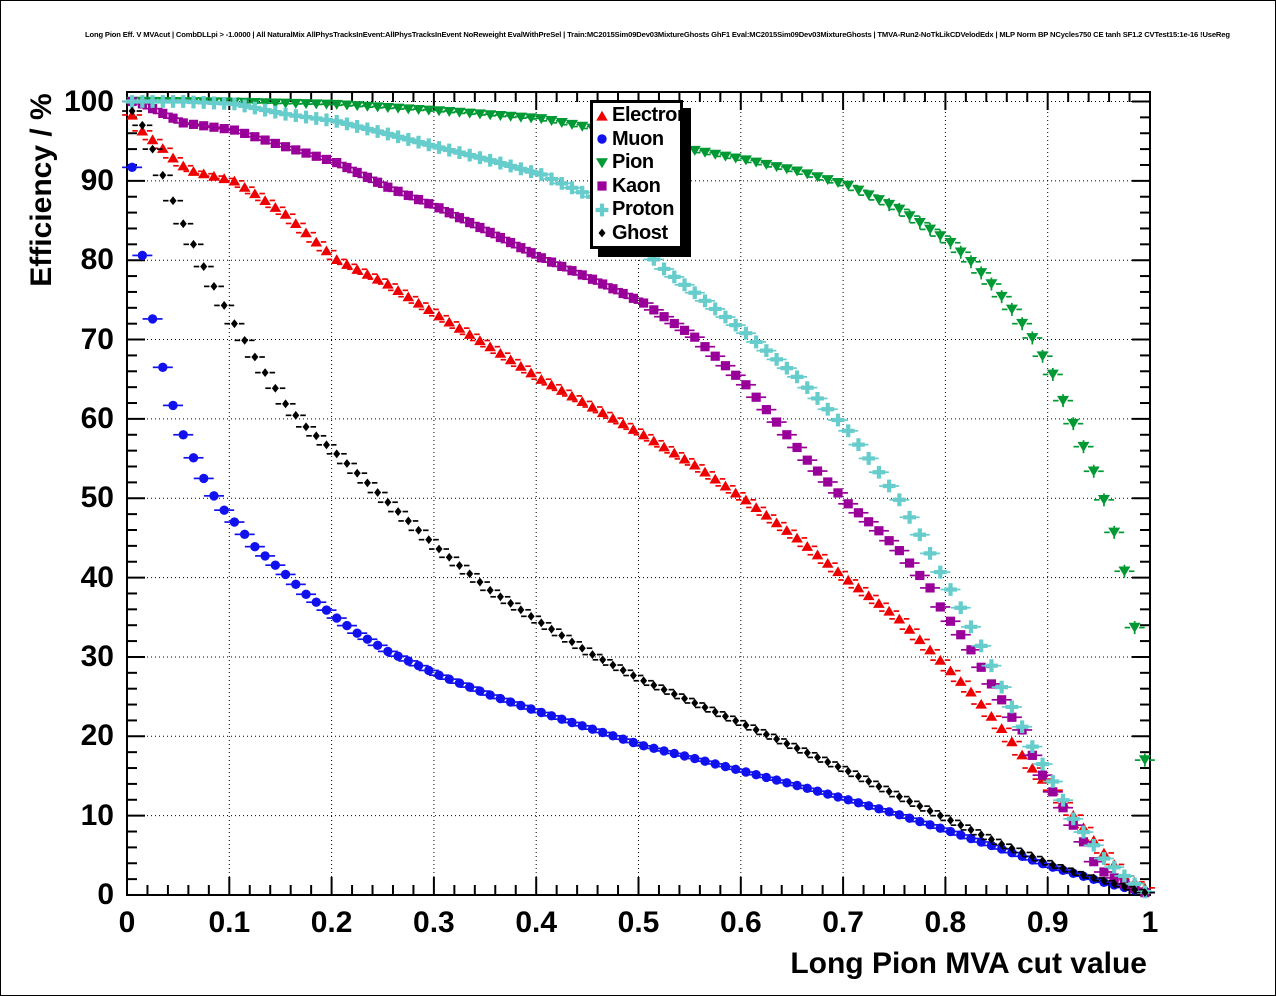 The width and height of the screenshot is (1276, 996). What do you see at coordinates (637, 162) in the screenshot?
I see `legend-item-pion: Pion` at bounding box center [637, 162].